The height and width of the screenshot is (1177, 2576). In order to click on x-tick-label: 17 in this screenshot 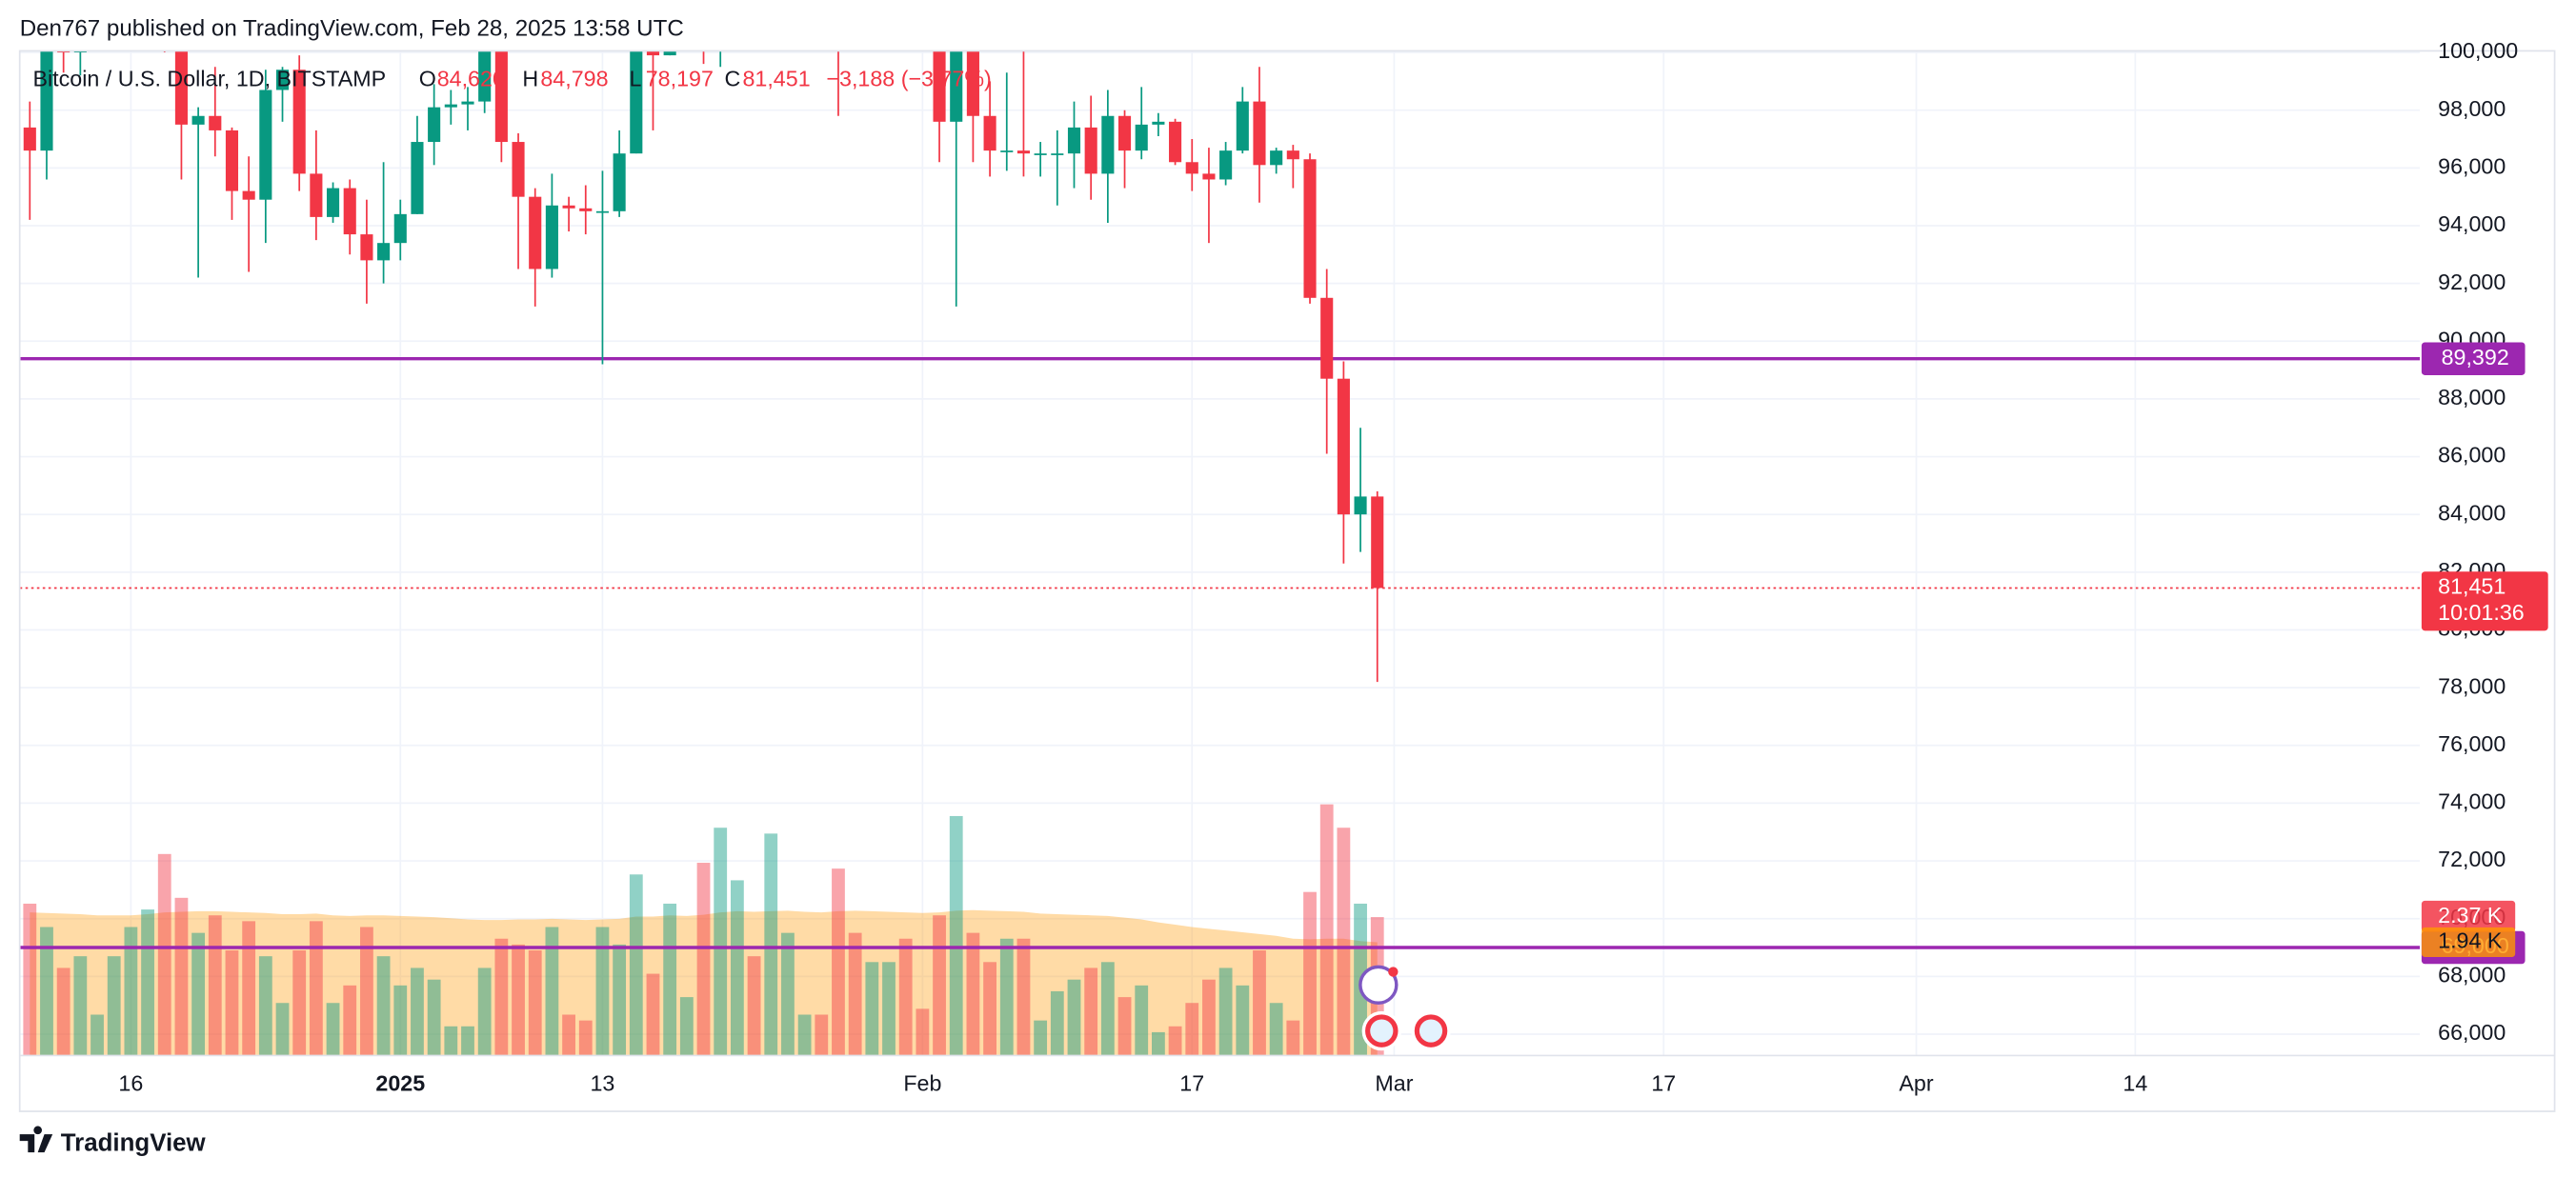, I will do `click(1191, 1083)`.